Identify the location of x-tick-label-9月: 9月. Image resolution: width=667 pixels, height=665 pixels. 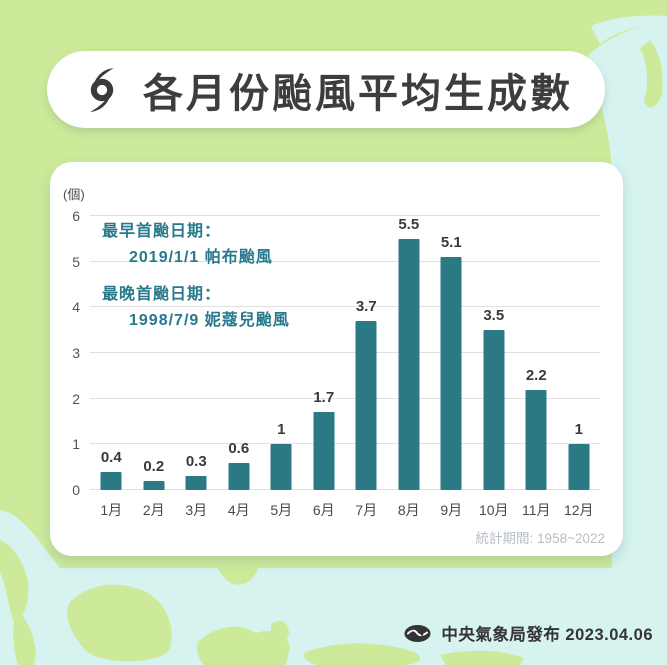
(451, 510).